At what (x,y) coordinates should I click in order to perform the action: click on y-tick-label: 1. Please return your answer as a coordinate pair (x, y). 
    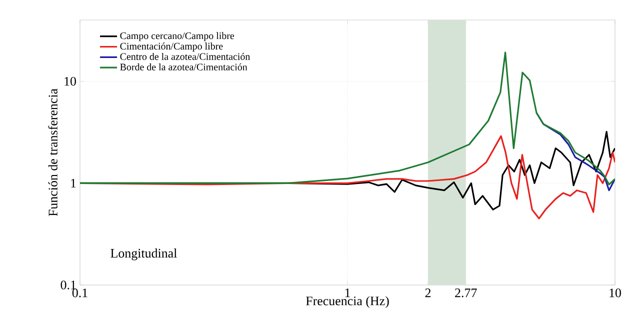
    Looking at the image, I should click on (73, 183).